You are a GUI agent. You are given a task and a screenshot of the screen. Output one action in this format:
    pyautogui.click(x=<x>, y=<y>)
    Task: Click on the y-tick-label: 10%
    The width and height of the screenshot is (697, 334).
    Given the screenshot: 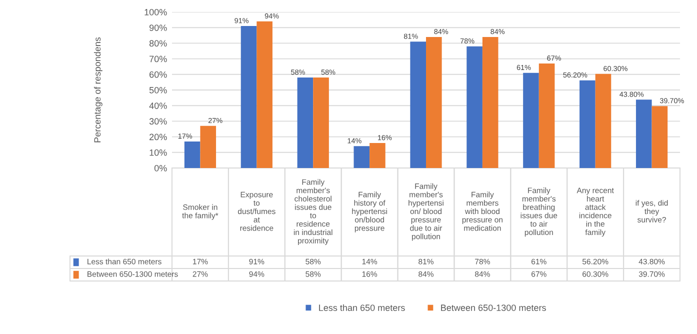 What is the action you would take?
    pyautogui.click(x=158, y=152)
    